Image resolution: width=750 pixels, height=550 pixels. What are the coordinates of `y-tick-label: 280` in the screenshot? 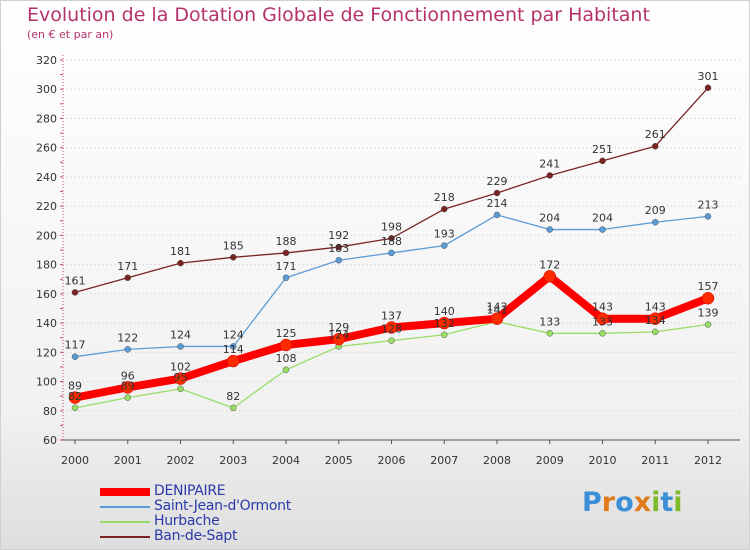 It's located at (46, 118).